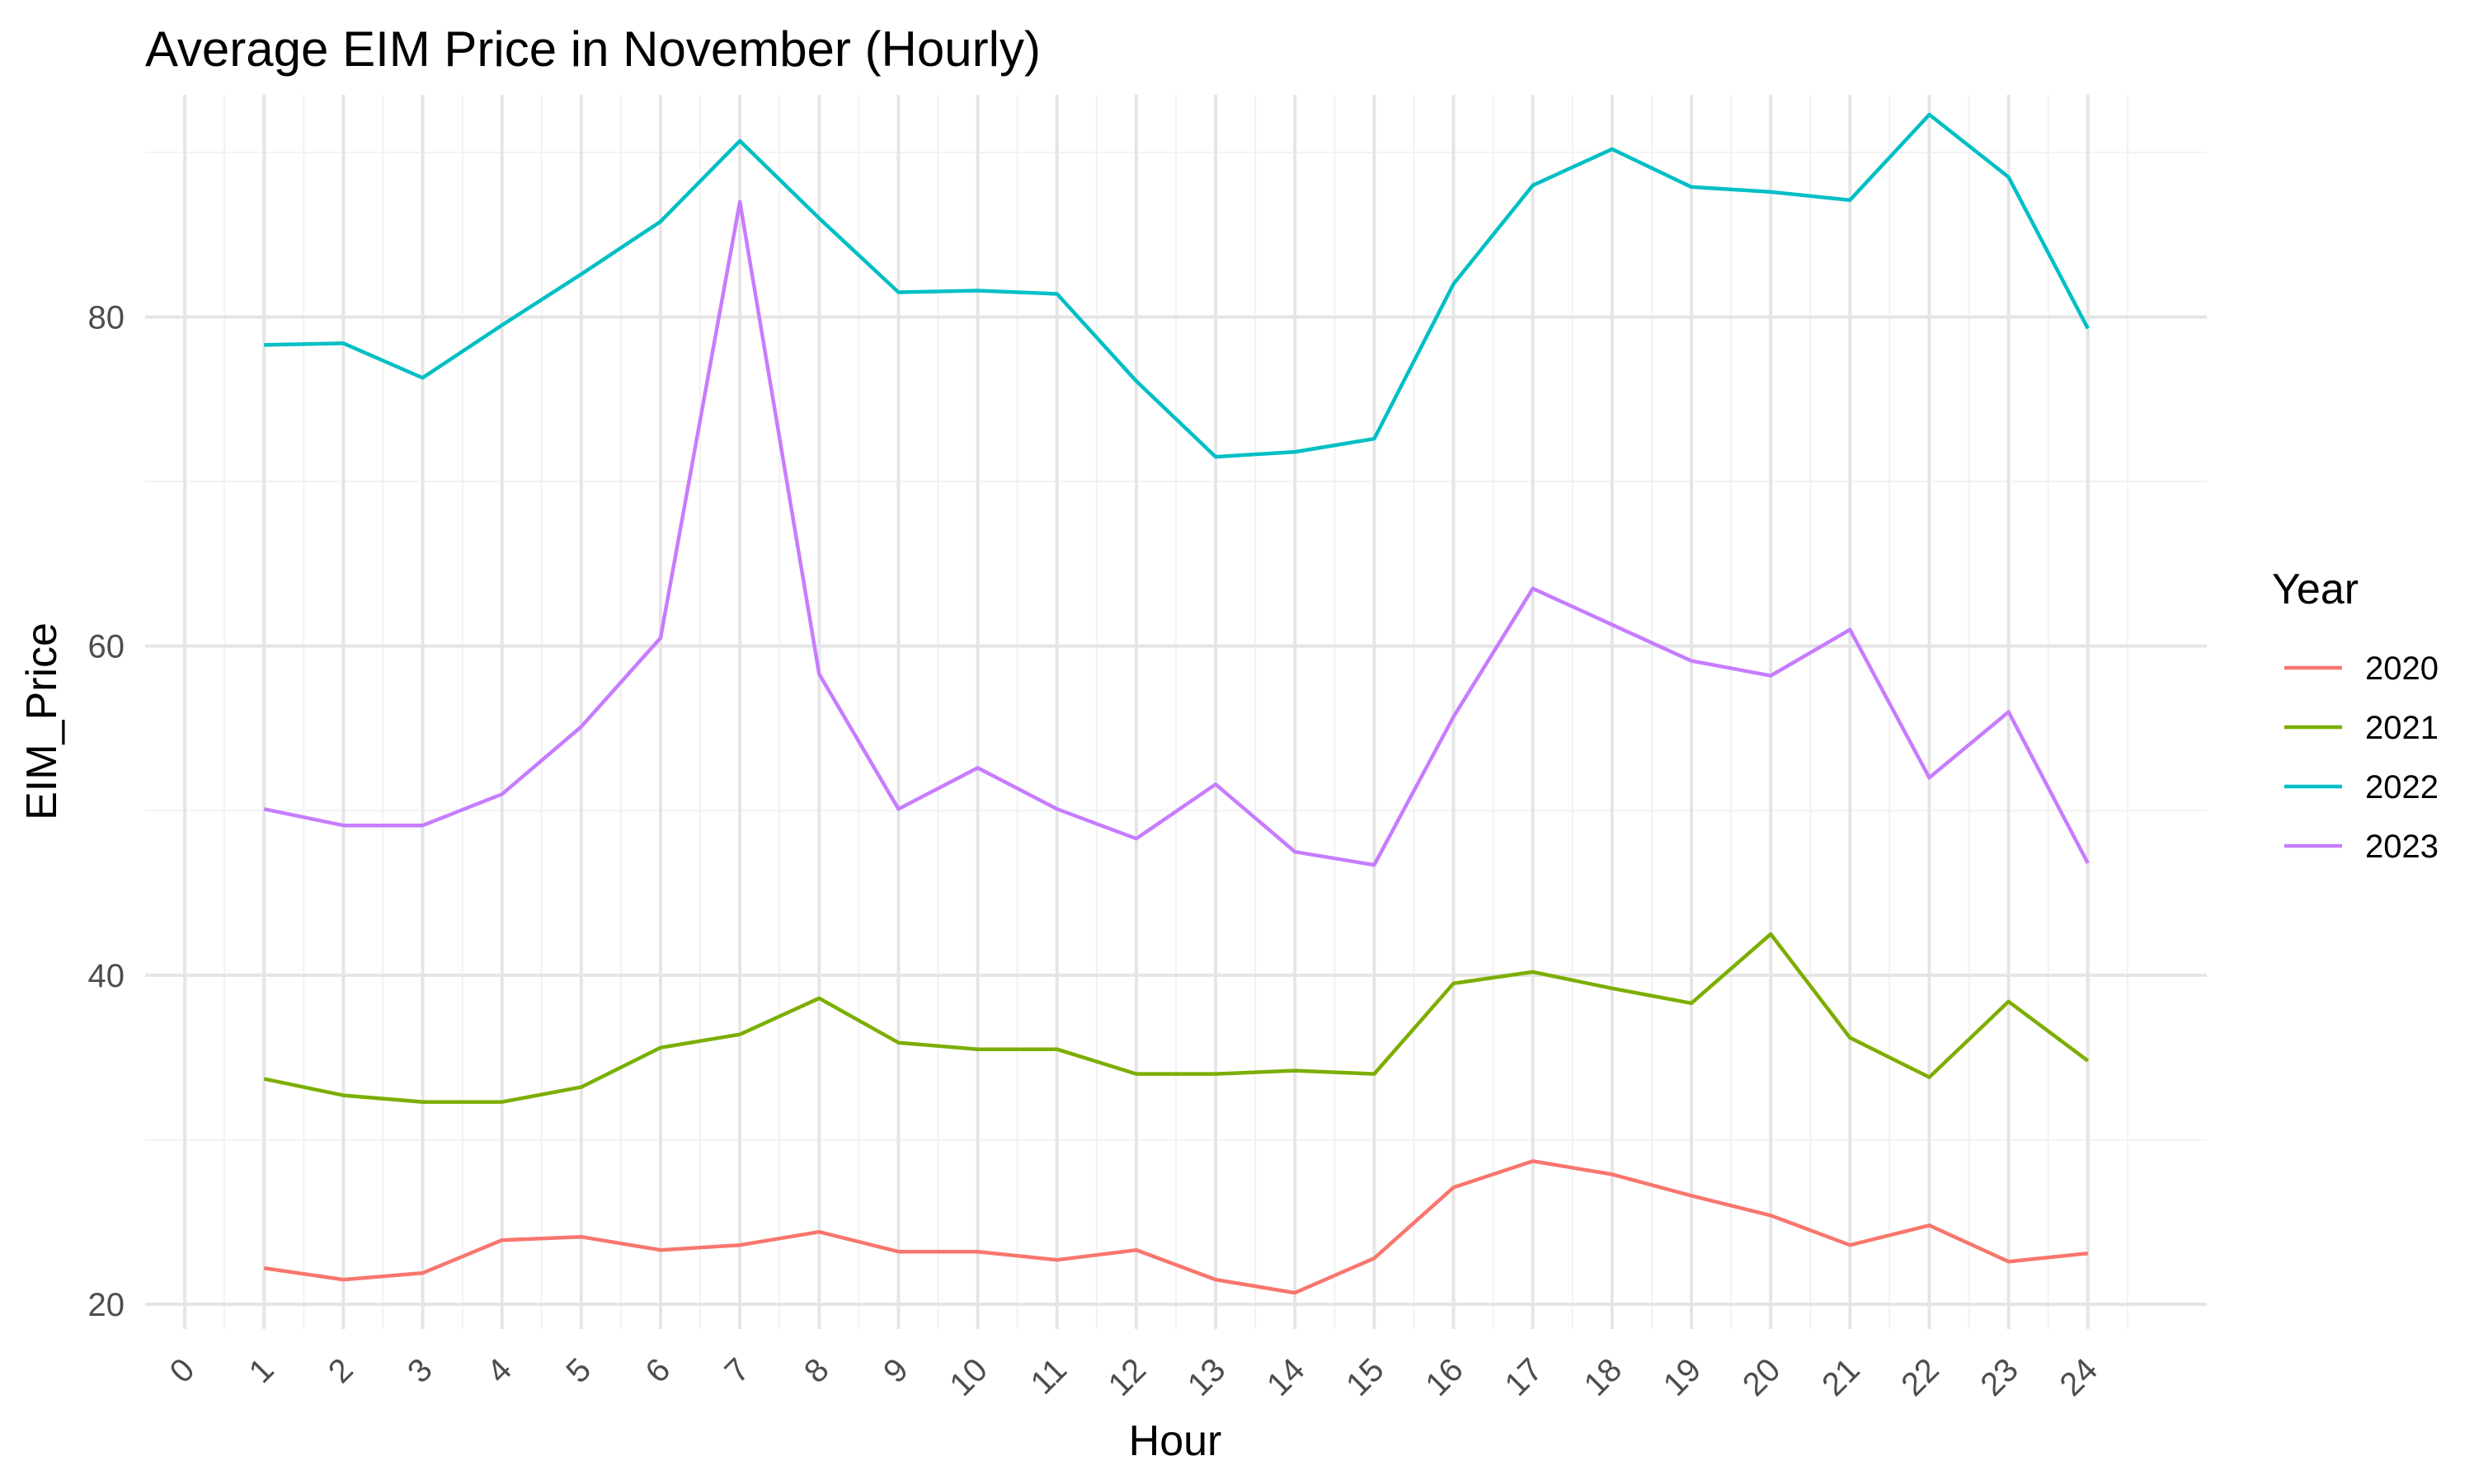 This screenshot has width=2474, height=1484. What do you see at coordinates (2315, 589) in the screenshot?
I see `legend-title: Year` at bounding box center [2315, 589].